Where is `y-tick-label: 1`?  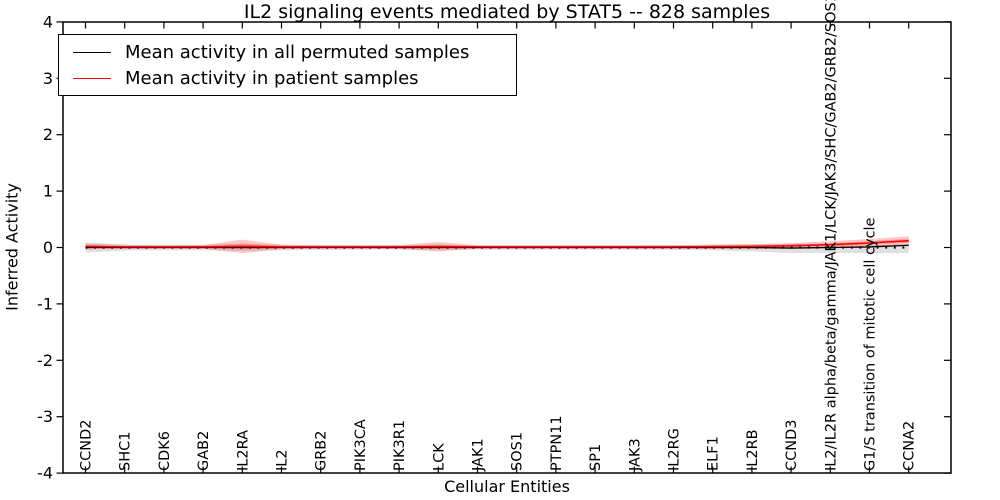 y-tick-label: 1 is located at coordinates (48, 191).